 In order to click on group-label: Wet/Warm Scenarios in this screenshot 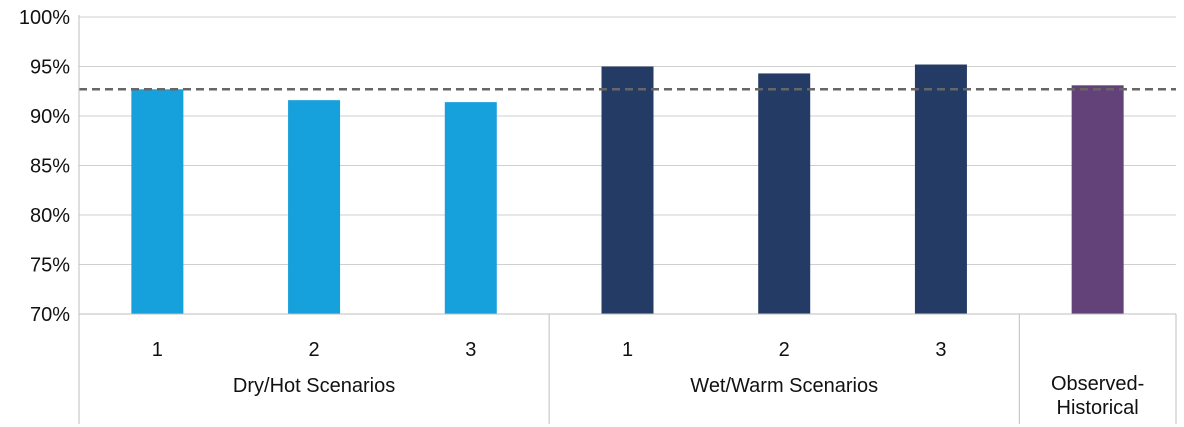, I will do `click(784, 386)`.